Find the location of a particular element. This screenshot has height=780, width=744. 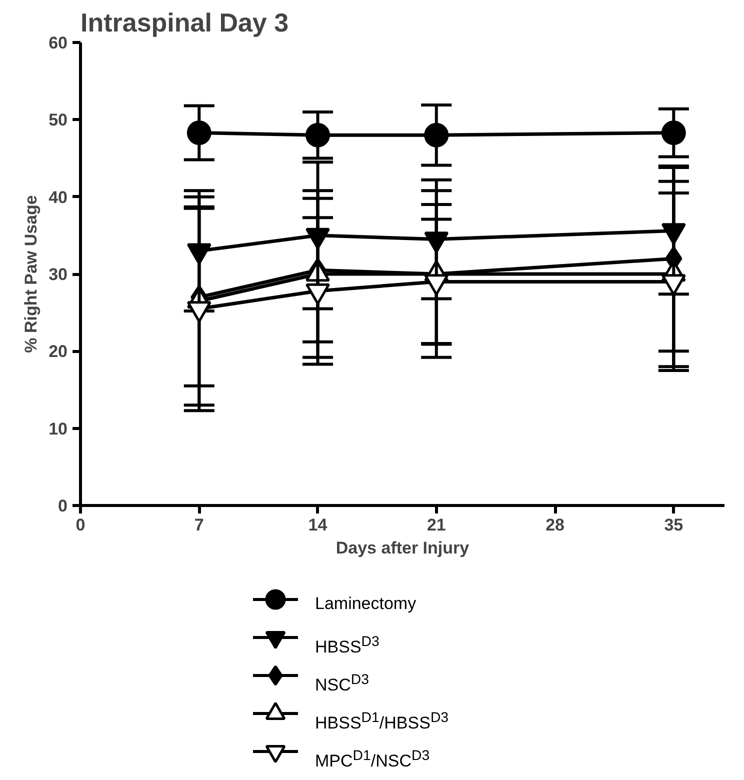

y-tick-label: 50 is located at coordinates (58, 120).